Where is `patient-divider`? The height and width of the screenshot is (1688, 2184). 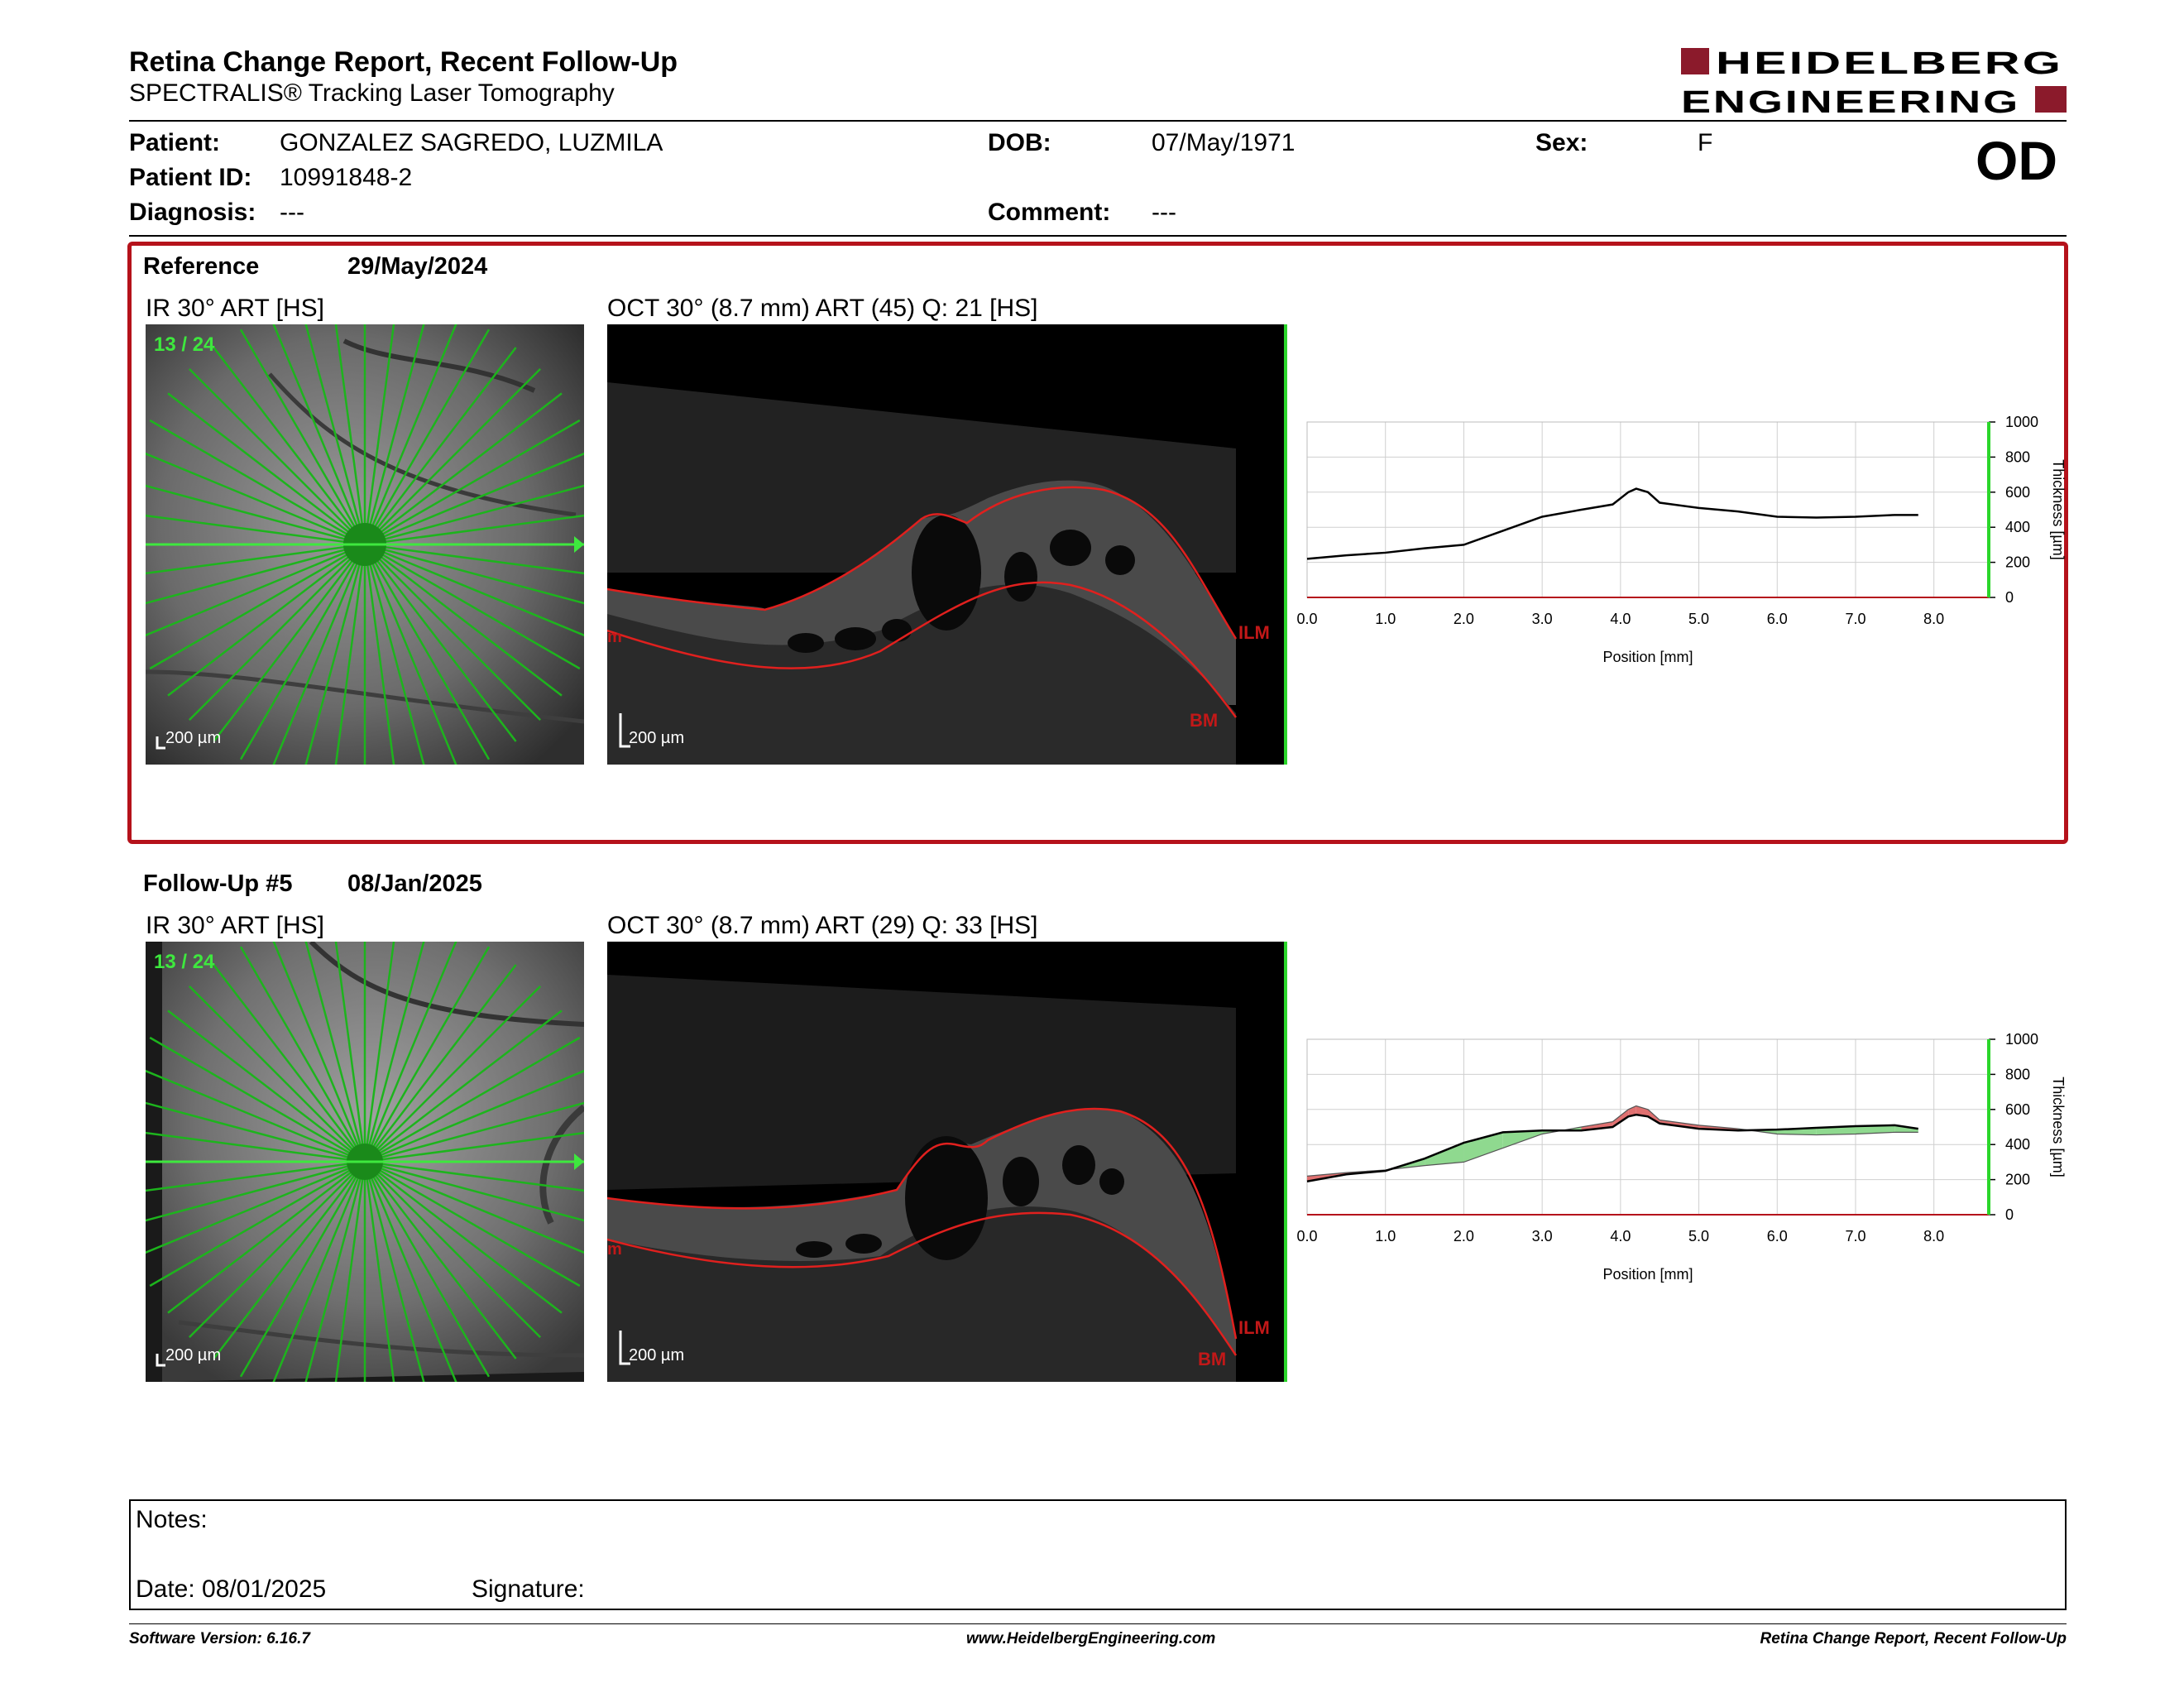 patient-divider is located at coordinates (1098, 236).